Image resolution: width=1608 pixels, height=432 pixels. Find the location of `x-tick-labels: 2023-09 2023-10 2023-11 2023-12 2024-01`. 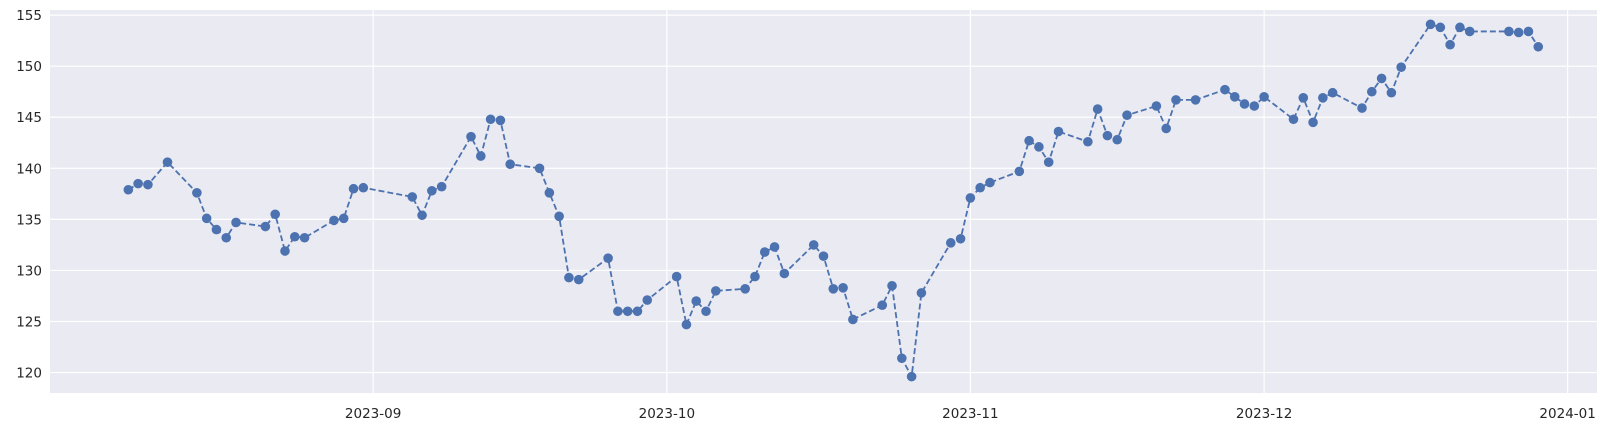

x-tick-labels: 2023-09 2023-10 2023-11 2023-12 2024-01 is located at coordinates (970, 414).